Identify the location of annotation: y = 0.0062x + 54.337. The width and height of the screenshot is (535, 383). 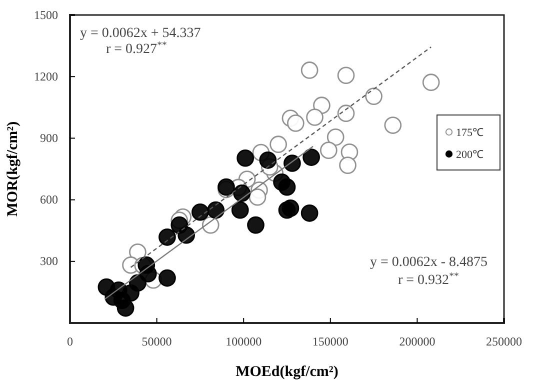
(140, 33).